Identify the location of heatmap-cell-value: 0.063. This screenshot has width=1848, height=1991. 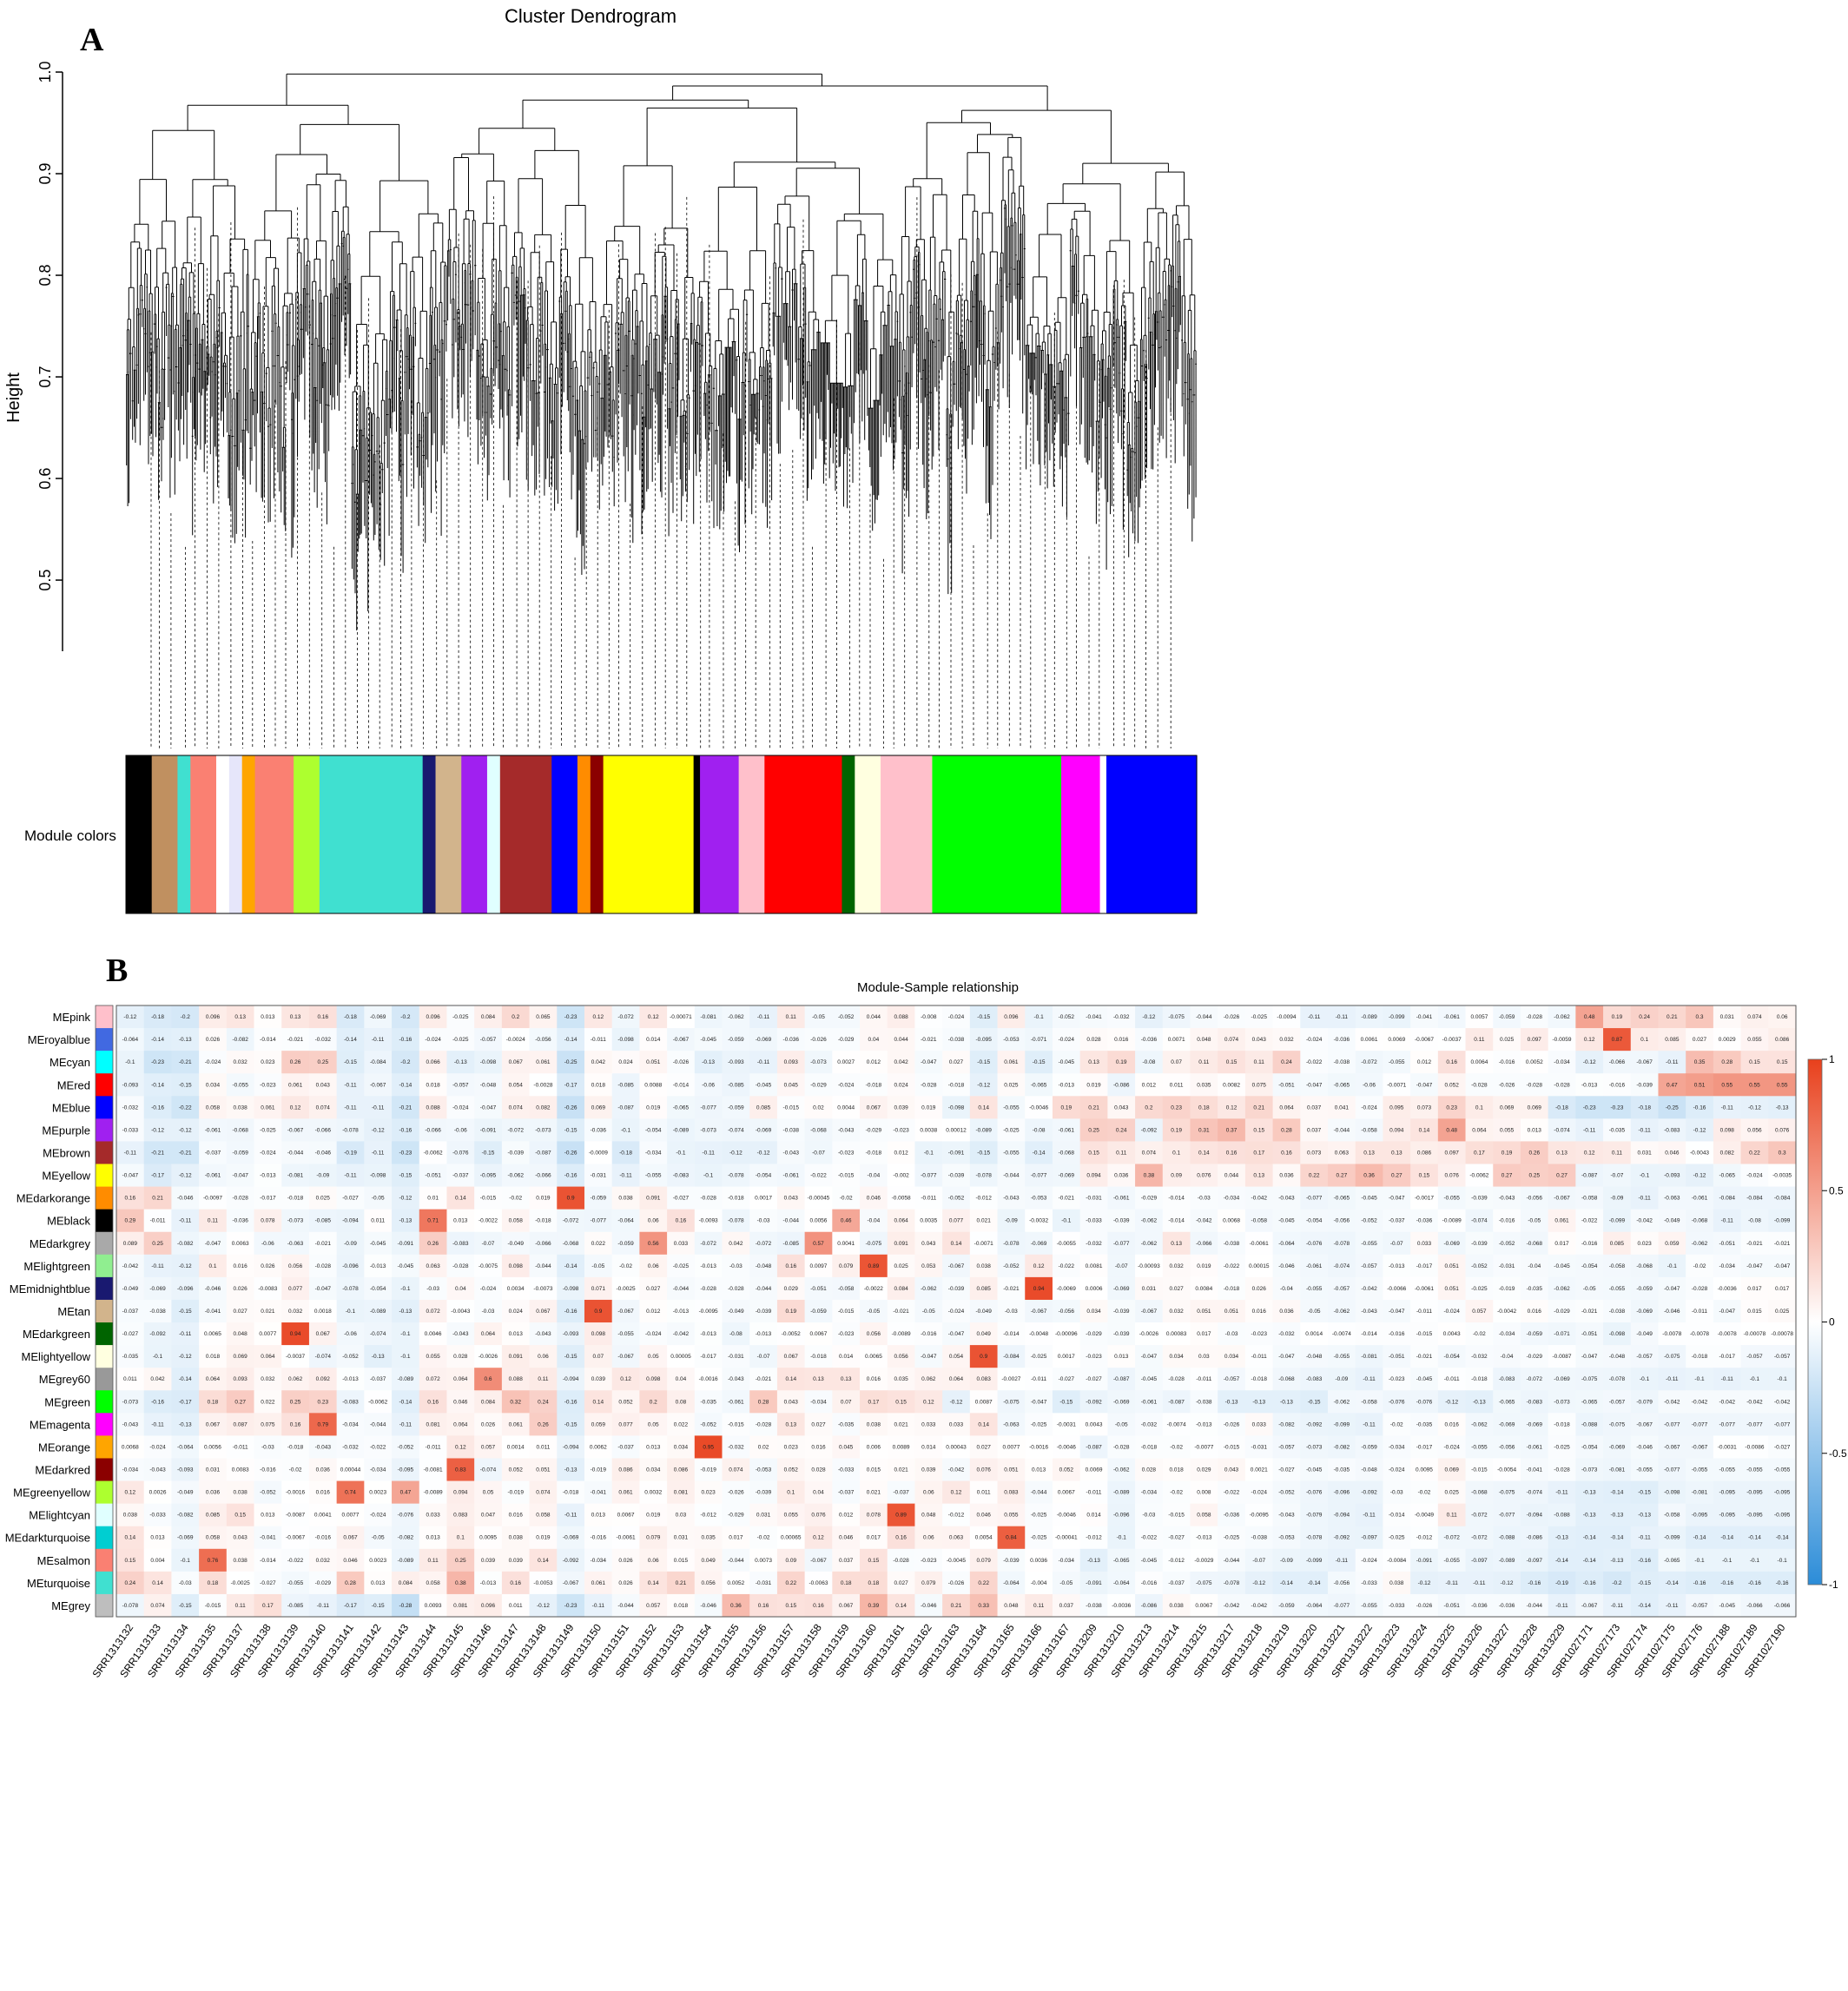
(433, 1266).